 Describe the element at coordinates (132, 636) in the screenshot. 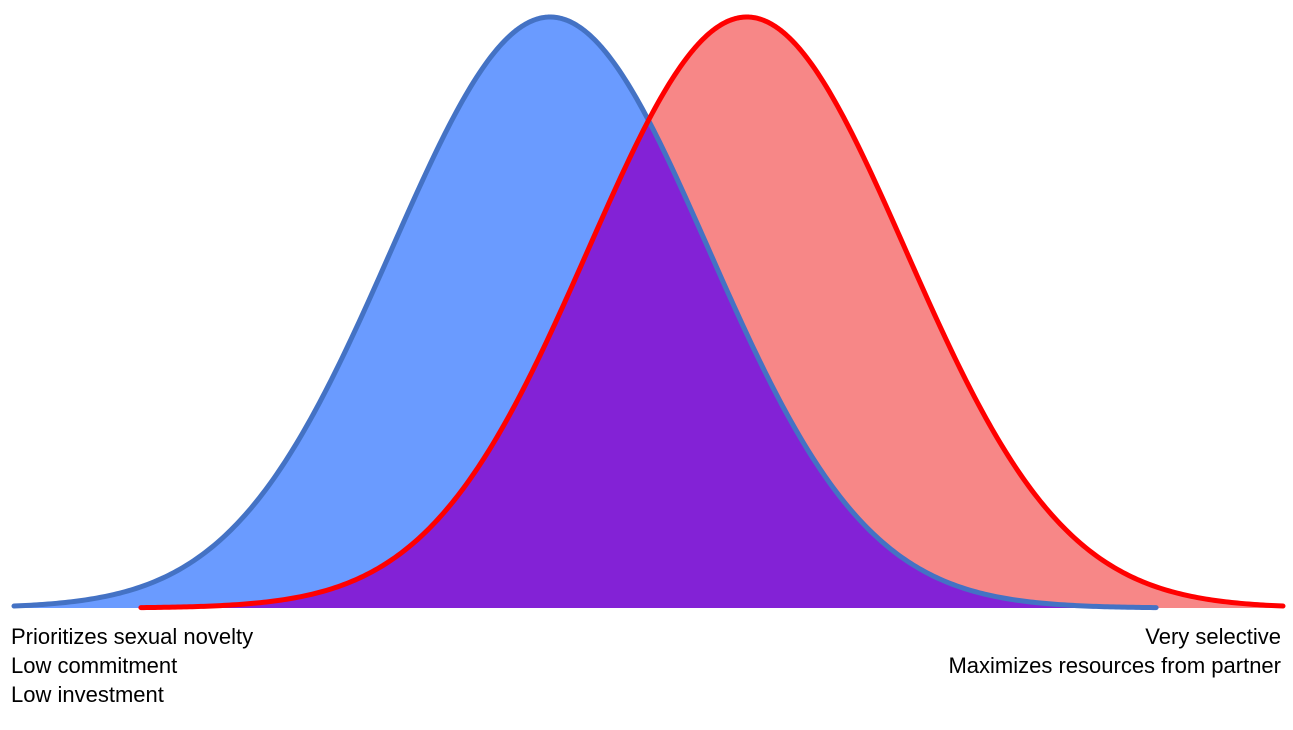

I see `left-label-1: Prioritizes sexual novelty` at that location.